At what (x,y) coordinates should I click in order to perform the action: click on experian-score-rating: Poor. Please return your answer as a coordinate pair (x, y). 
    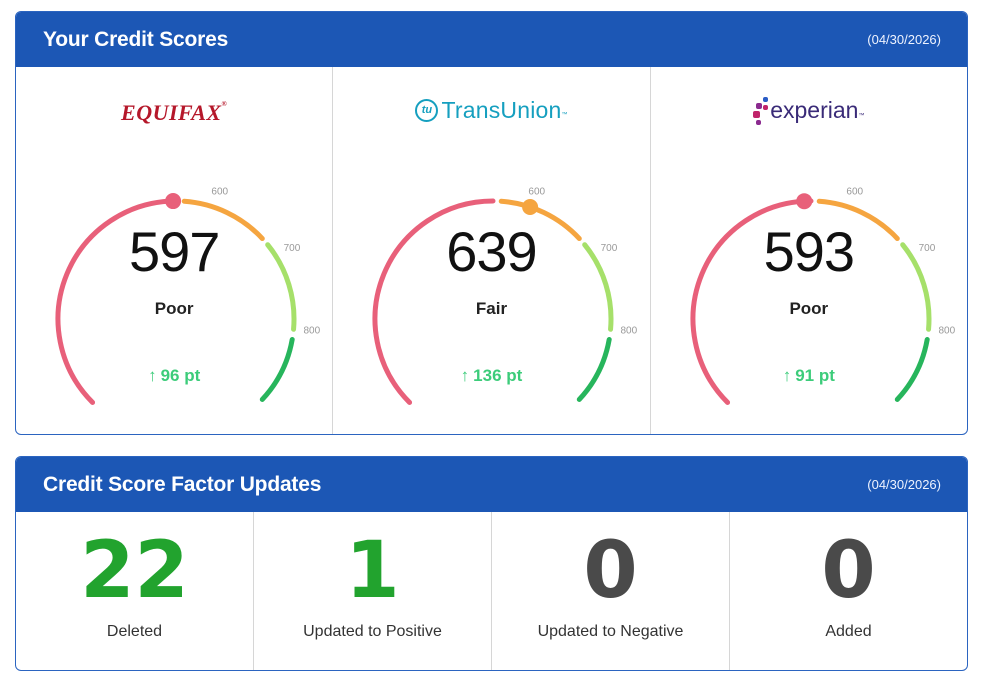
    Looking at the image, I should click on (809, 308).